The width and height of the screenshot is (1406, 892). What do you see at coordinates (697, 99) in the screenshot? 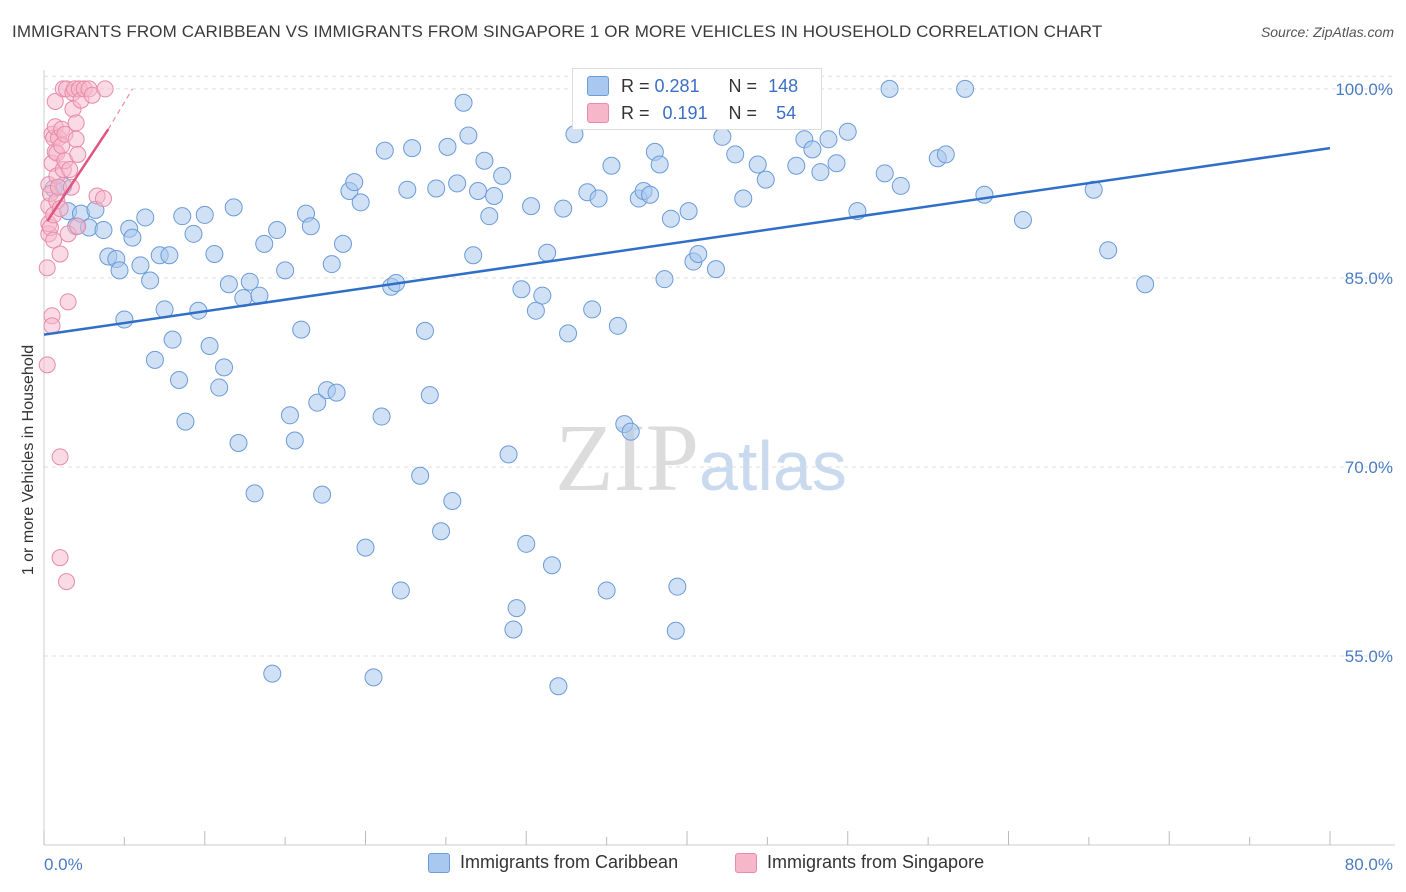
I see `stats-legend: R = 0.281 N = 148 R = 0.191 N = 54` at bounding box center [697, 99].